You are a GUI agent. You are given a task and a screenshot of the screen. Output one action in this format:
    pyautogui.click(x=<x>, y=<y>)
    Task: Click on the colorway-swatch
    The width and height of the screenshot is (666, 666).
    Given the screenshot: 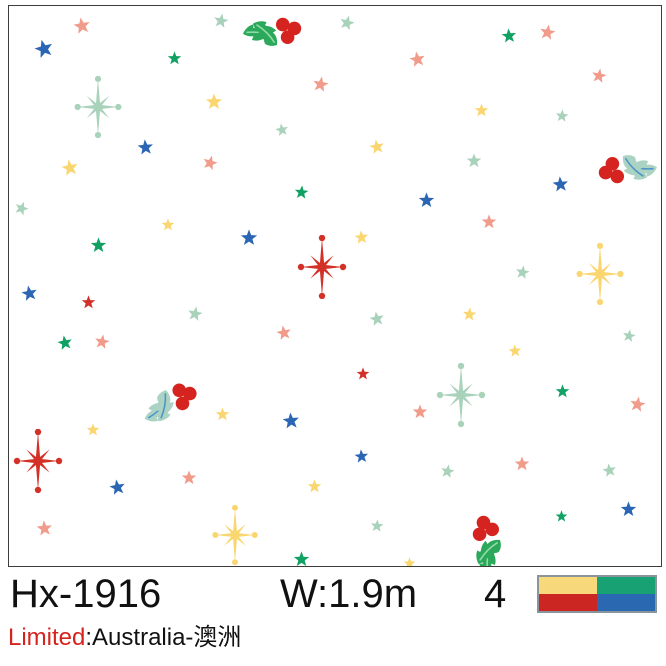 What is the action you would take?
    pyautogui.click(x=597, y=594)
    